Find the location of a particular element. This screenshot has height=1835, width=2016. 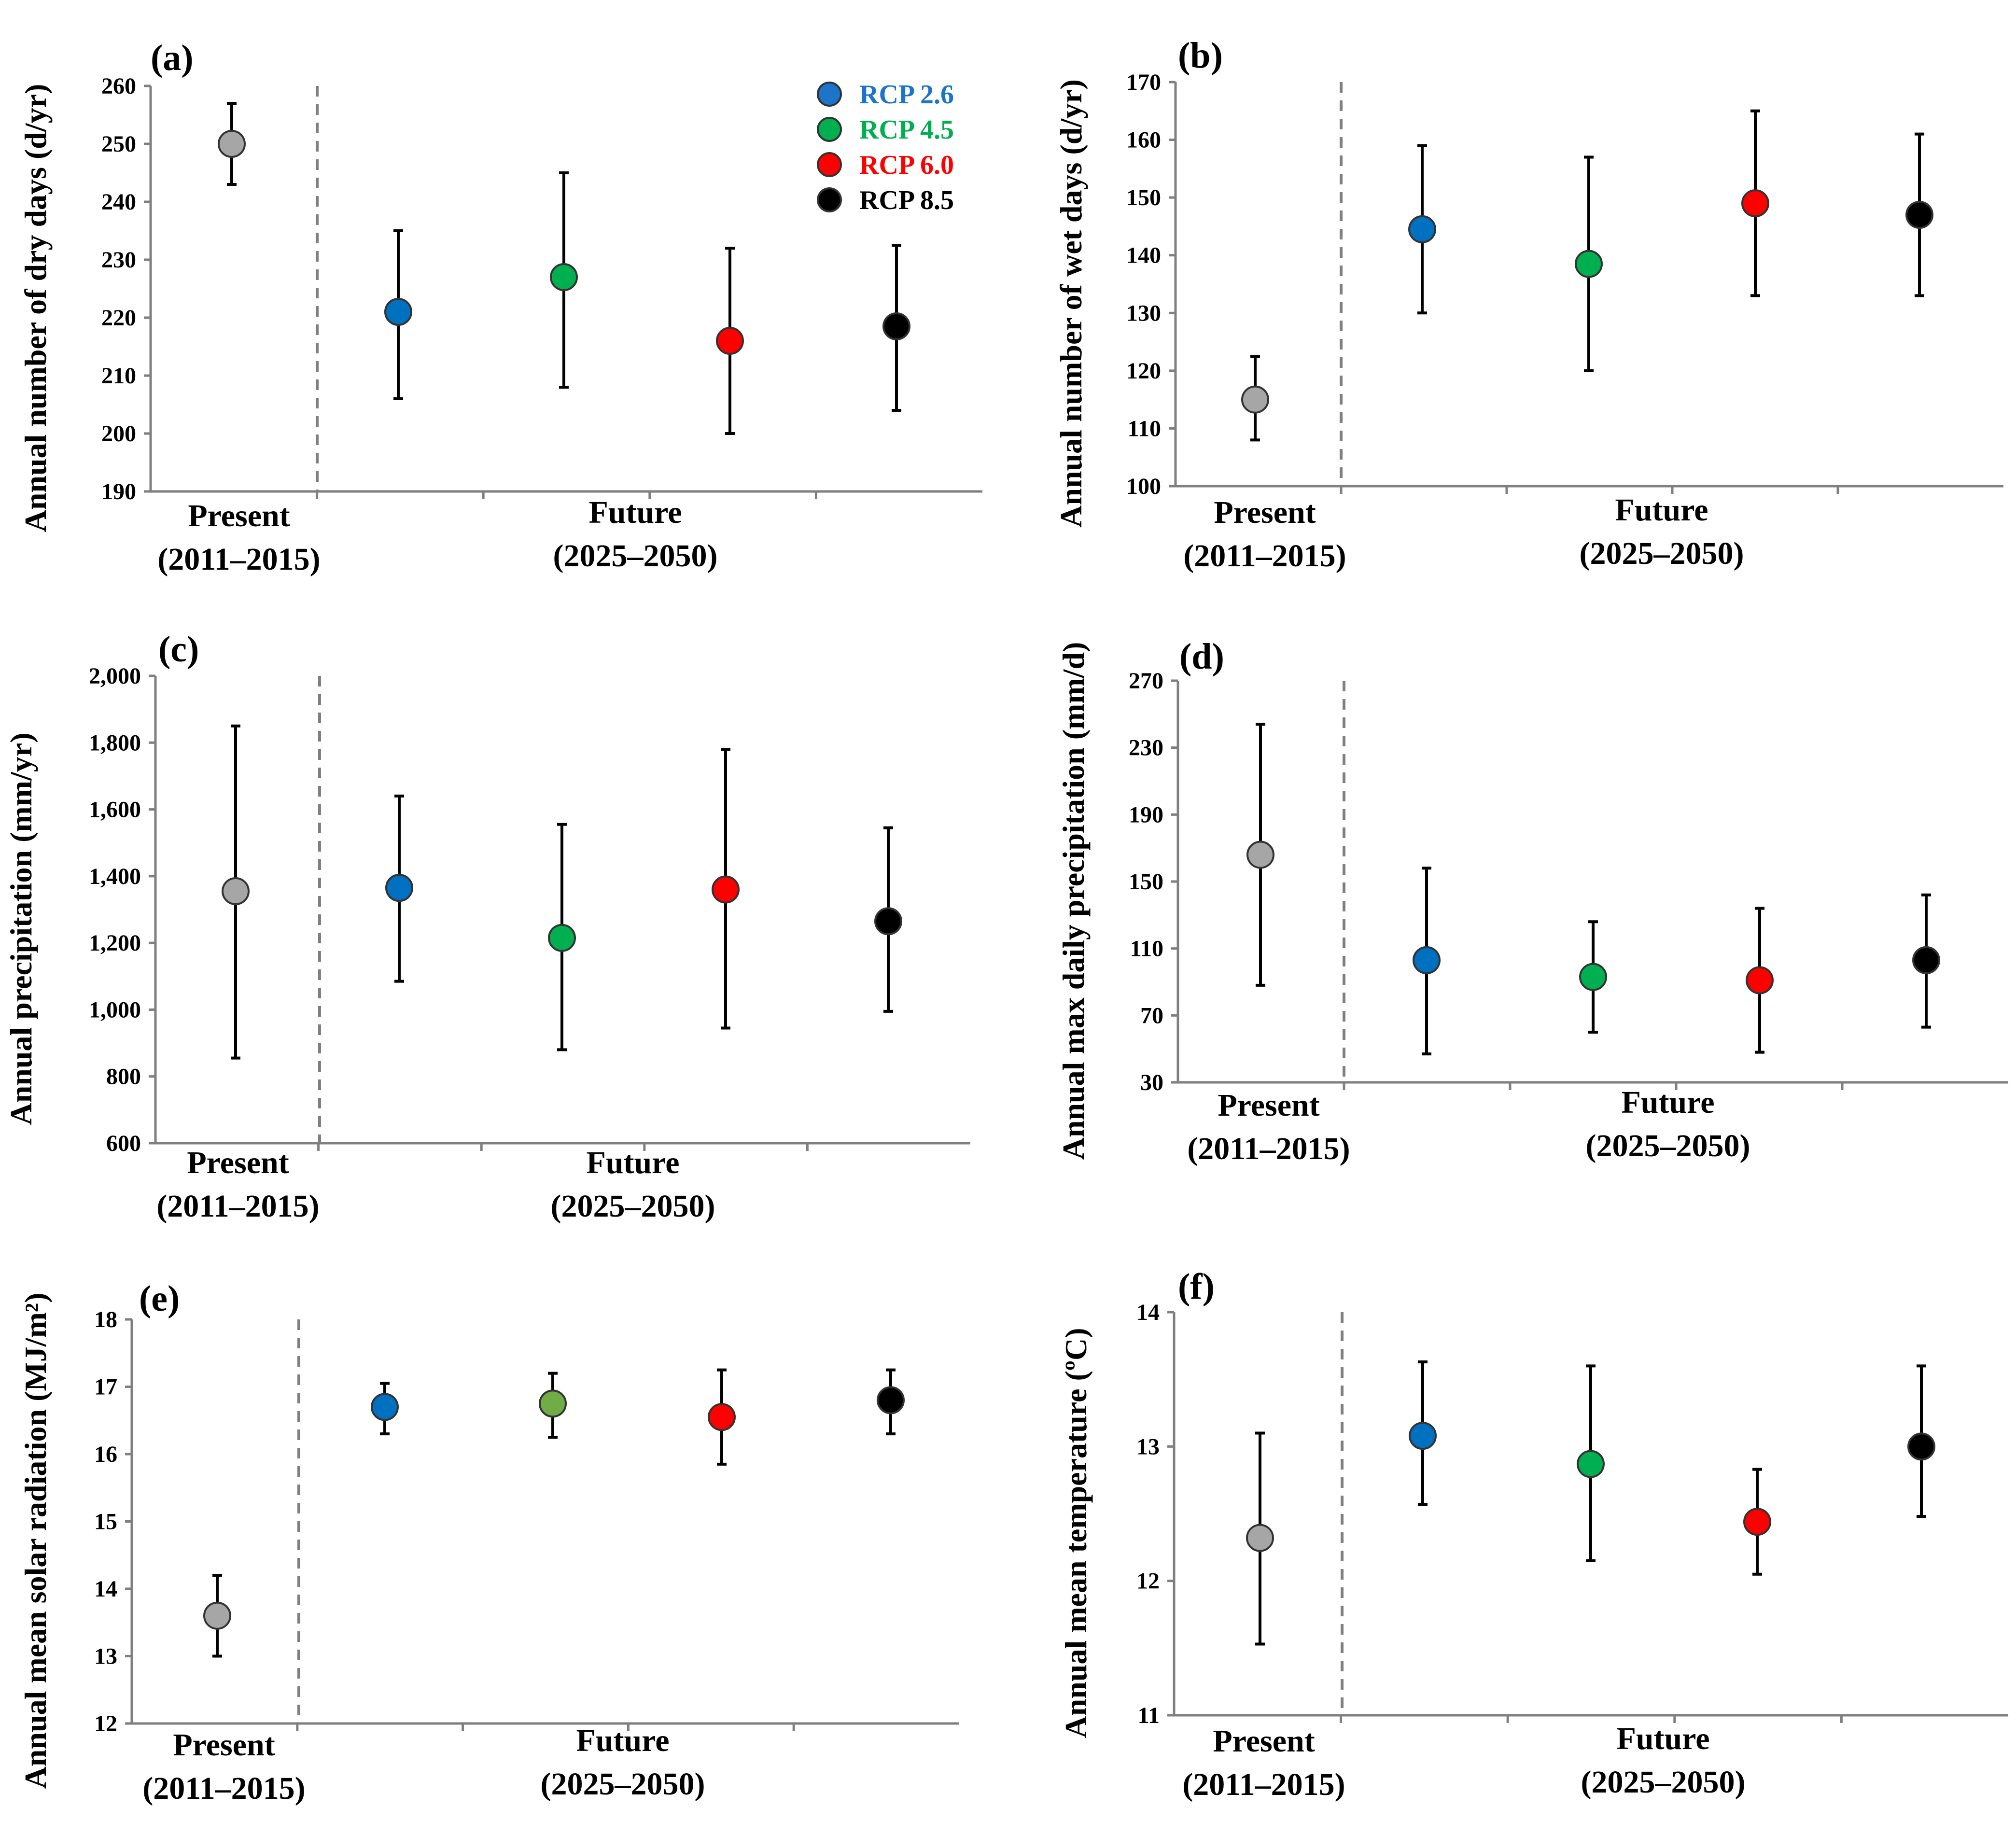

legend: RCP 2.6 RCP 4.5 RCP 6.0 RCP 8.5 is located at coordinates (886, 147).